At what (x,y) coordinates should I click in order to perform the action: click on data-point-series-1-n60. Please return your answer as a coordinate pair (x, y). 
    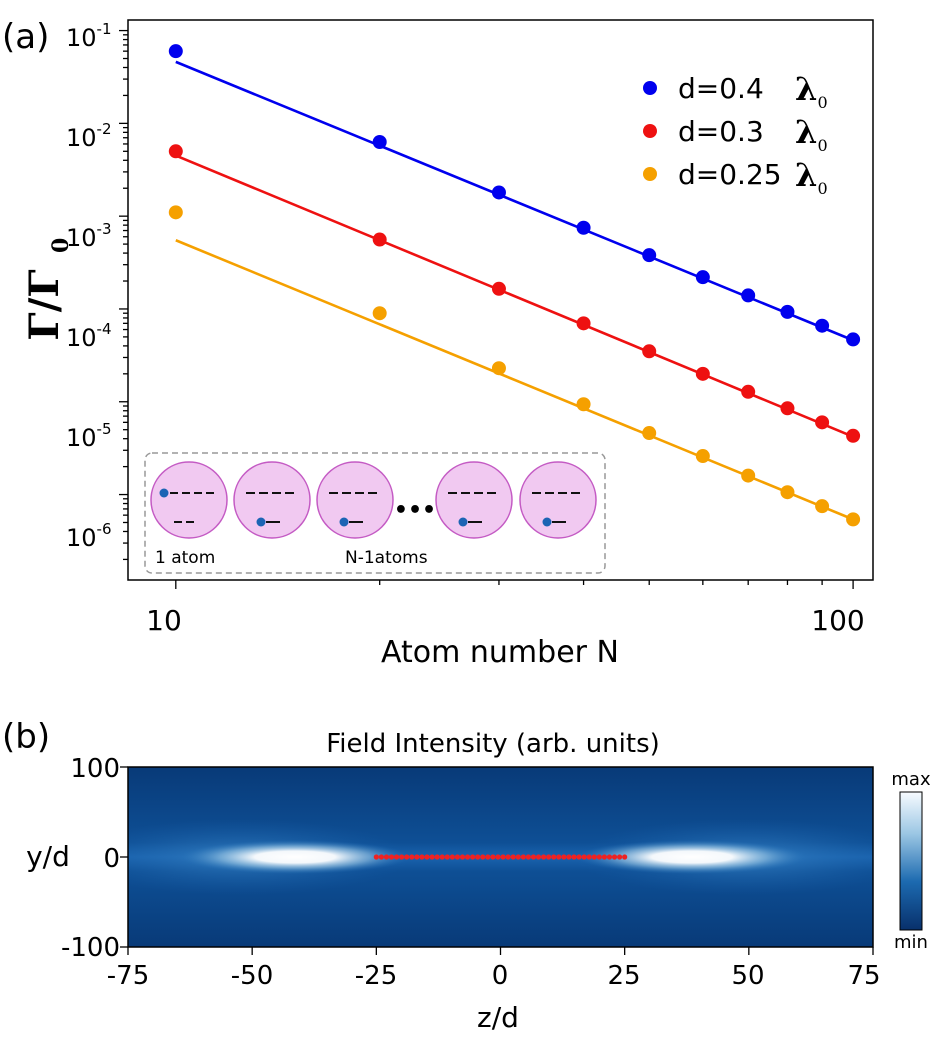
    Looking at the image, I should click on (702, 373).